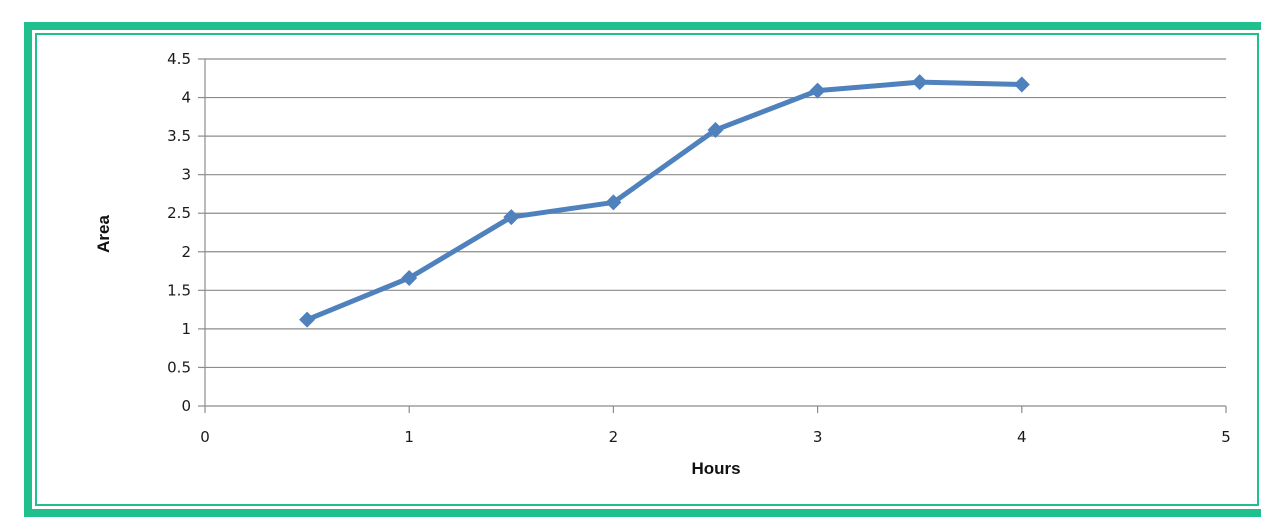 This screenshot has height=517, width=1261. I want to click on y-tick-label: 3.5, so click(179, 136).